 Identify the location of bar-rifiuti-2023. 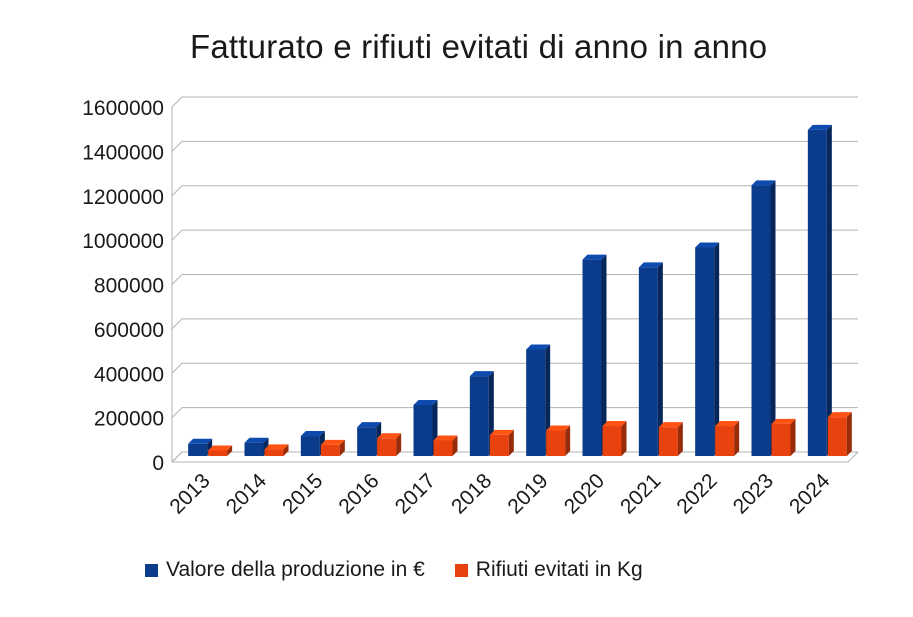
(783, 437).